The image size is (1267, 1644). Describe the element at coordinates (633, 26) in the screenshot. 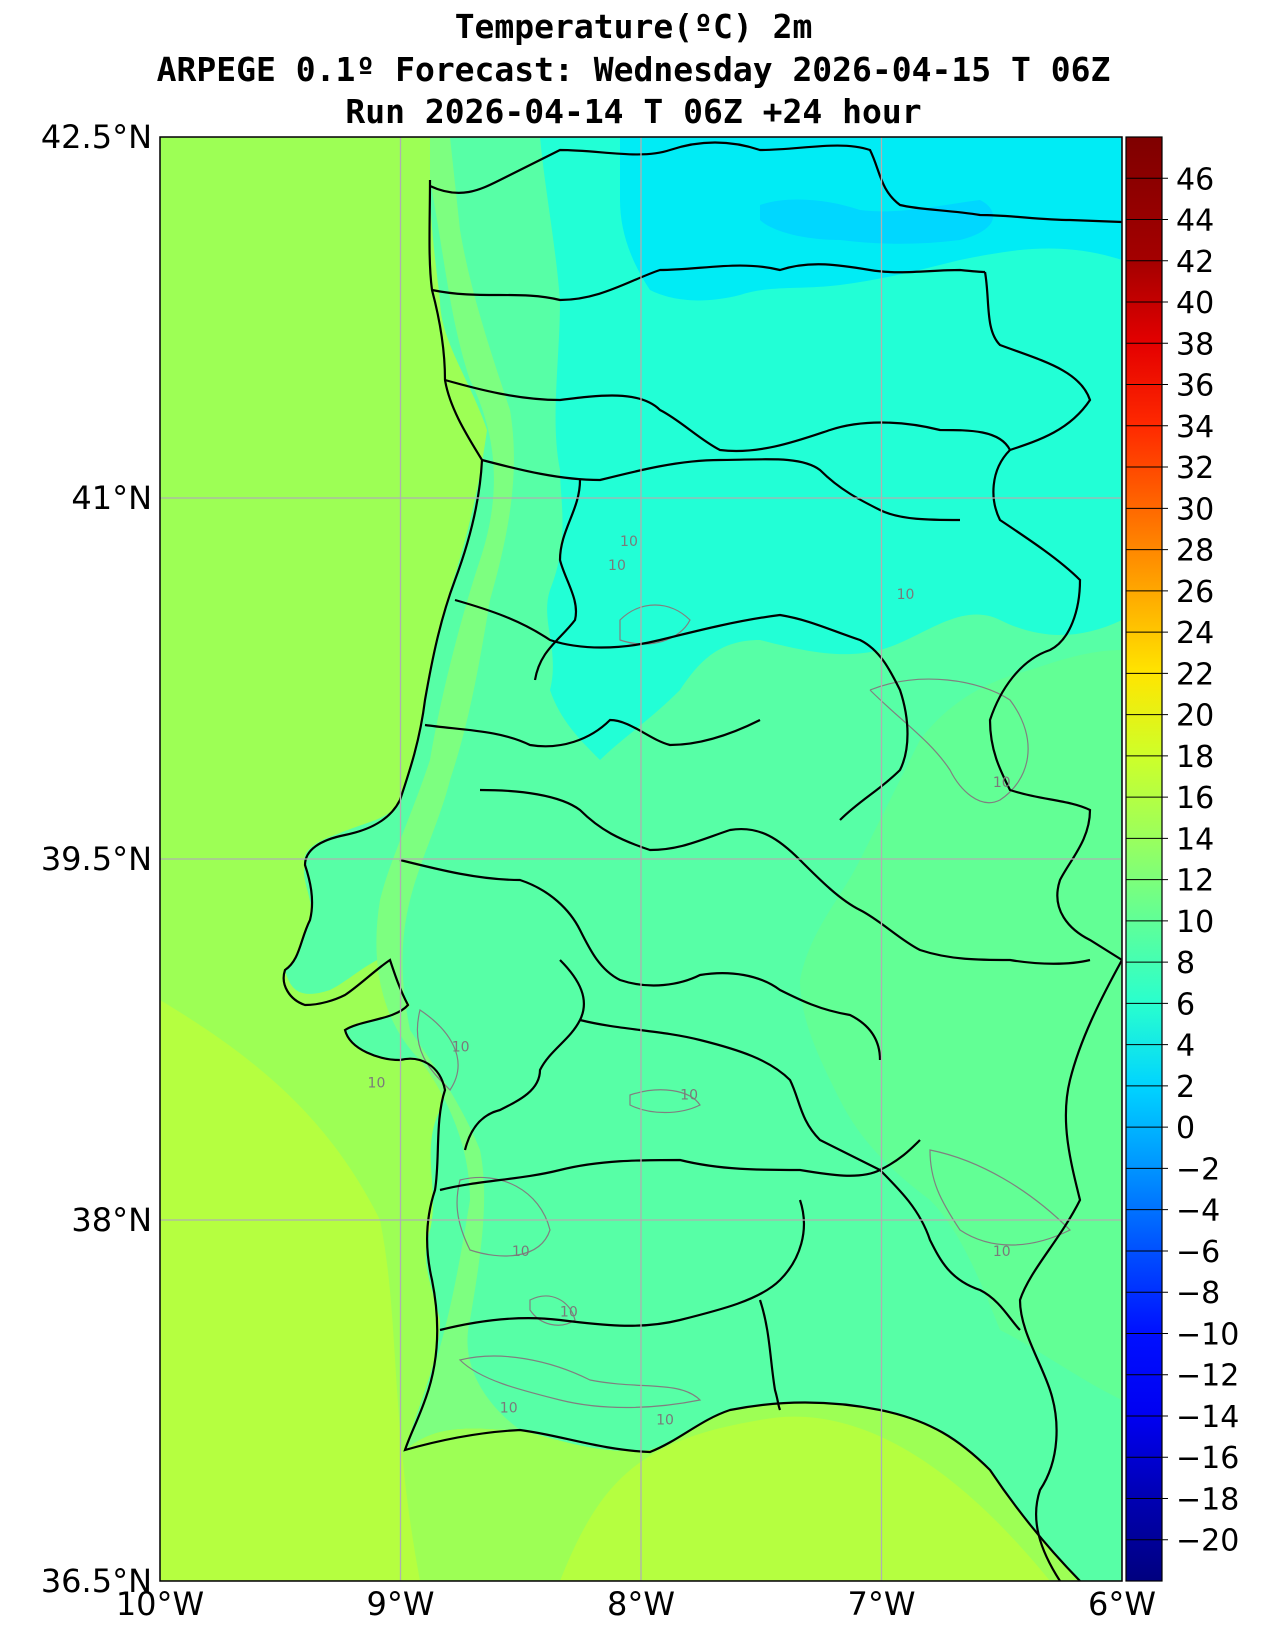

I see `map-title-line1: Temperature(ºC) 2m` at that location.